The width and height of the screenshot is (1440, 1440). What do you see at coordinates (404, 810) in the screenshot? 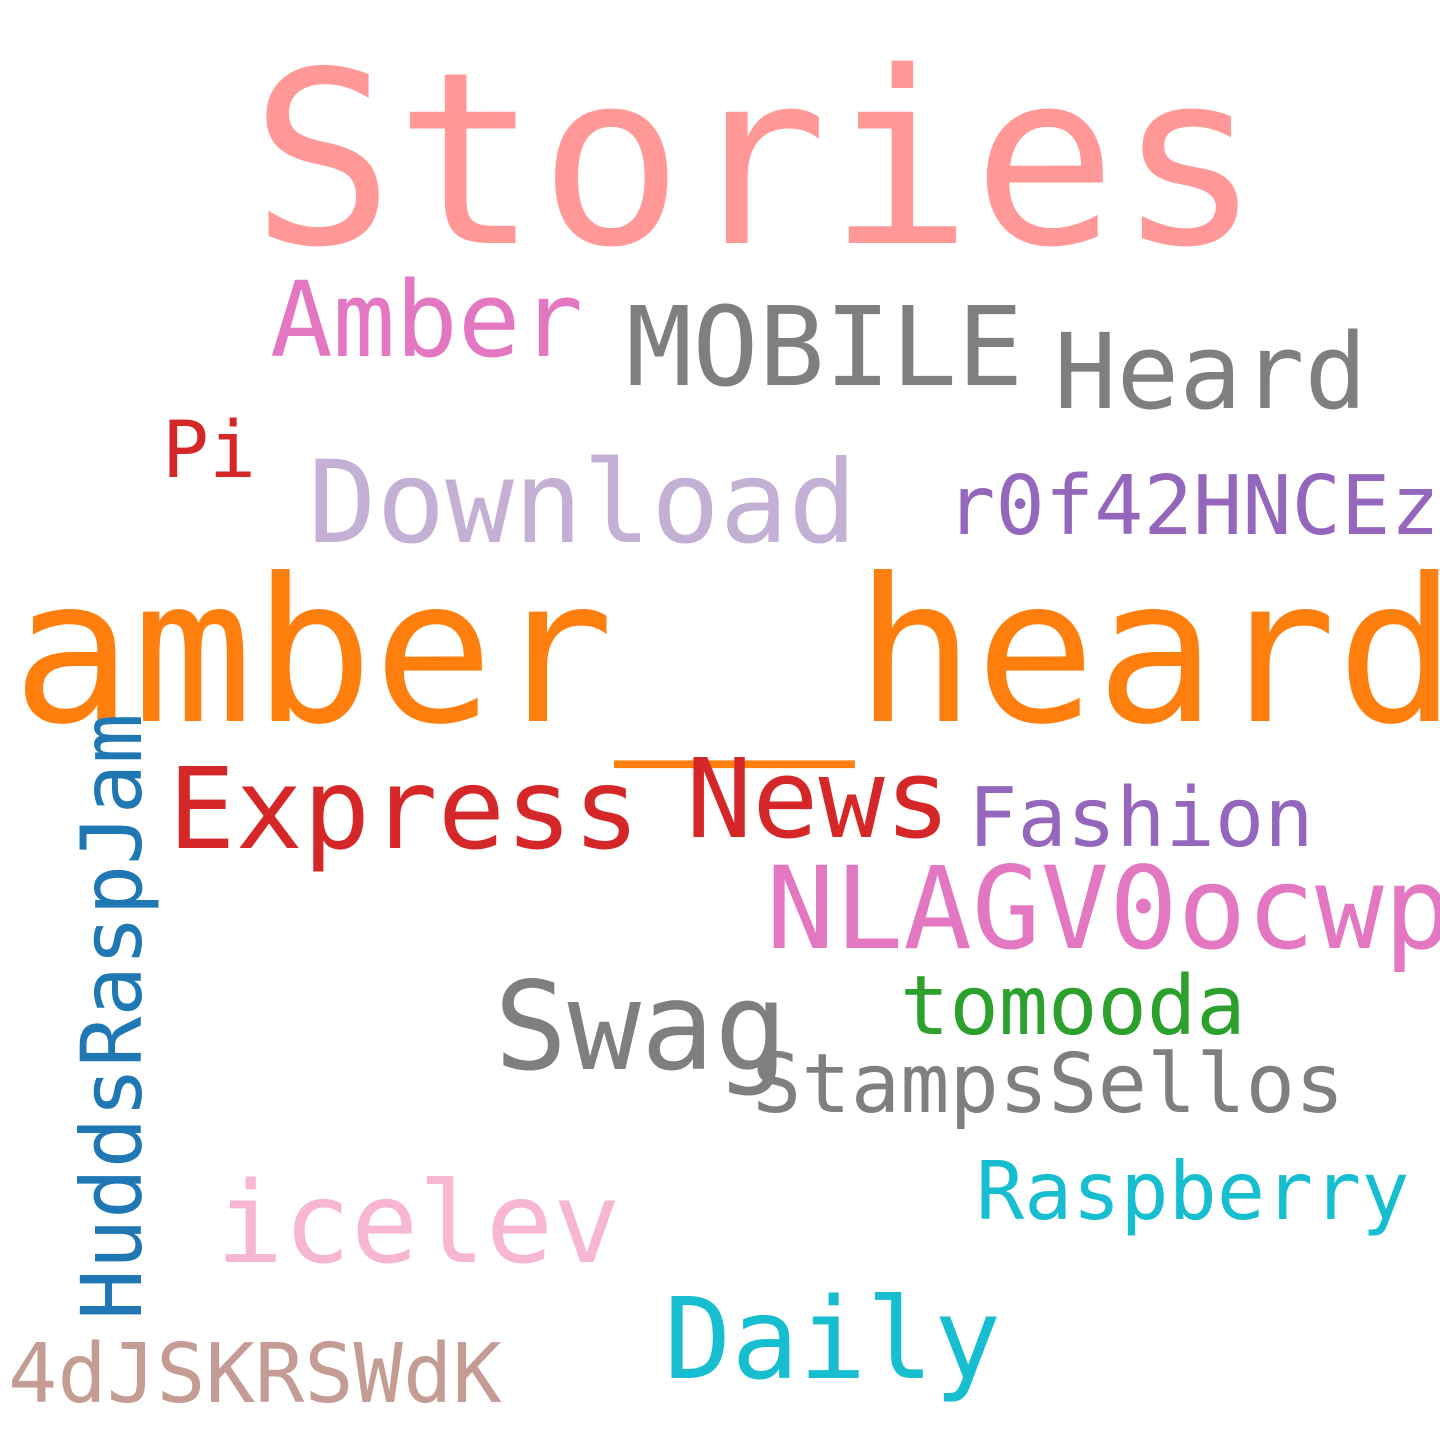
I see `word-express: Express` at bounding box center [404, 810].